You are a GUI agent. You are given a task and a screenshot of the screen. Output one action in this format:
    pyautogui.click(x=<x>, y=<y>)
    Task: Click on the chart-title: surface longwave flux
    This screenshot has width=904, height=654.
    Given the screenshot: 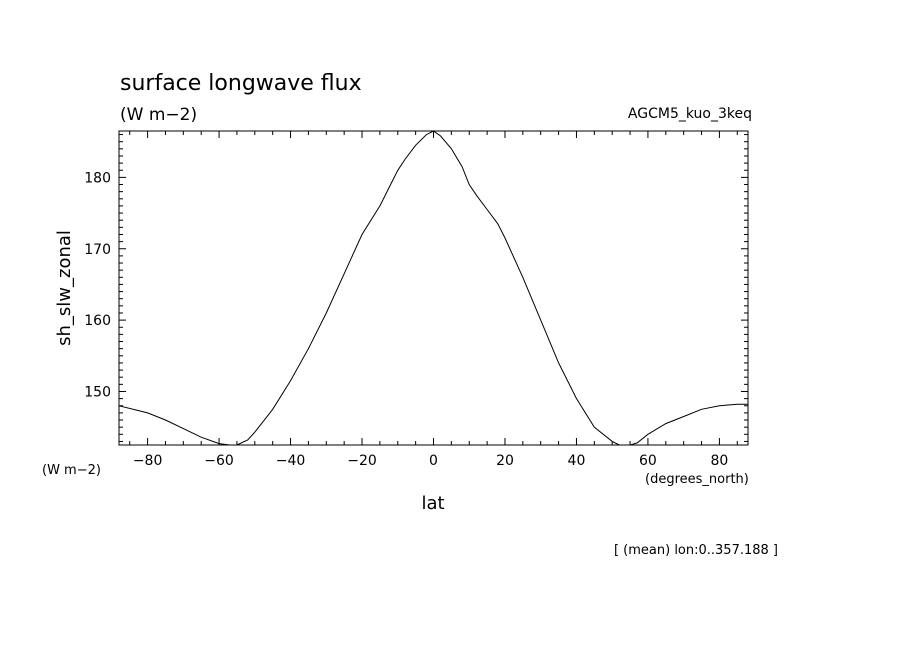 What is the action you would take?
    pyautogui.click(x=241, y=83)
    